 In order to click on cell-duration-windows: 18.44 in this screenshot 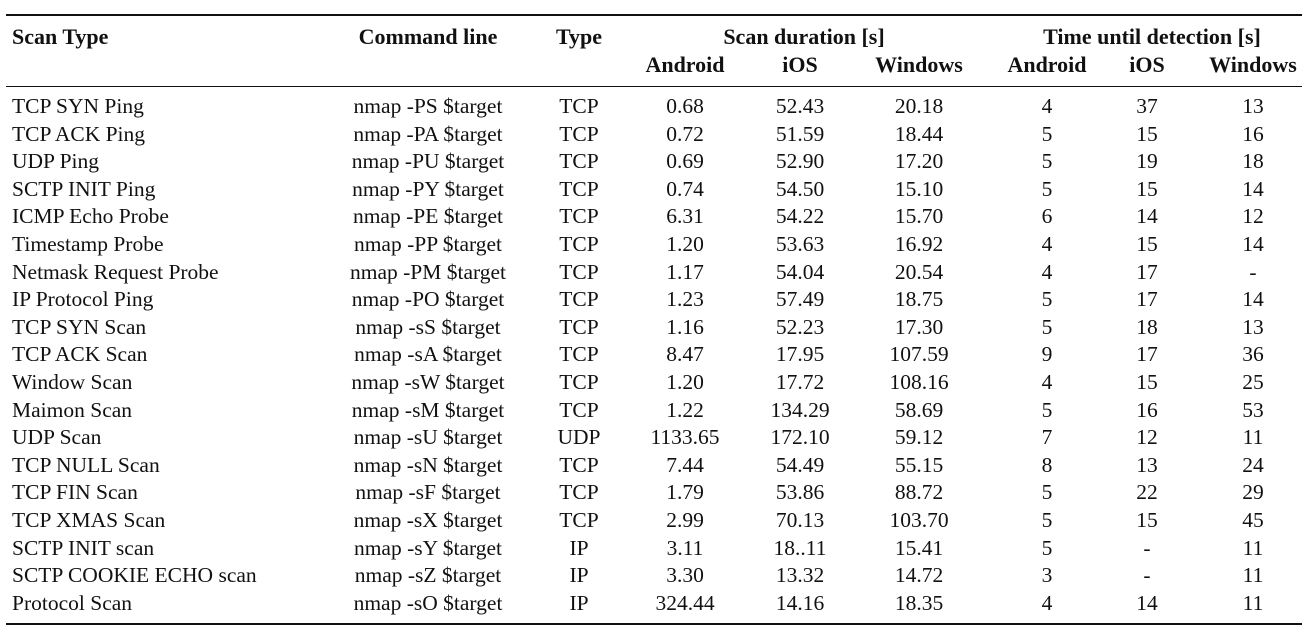, I will do `click(919, 133)`.